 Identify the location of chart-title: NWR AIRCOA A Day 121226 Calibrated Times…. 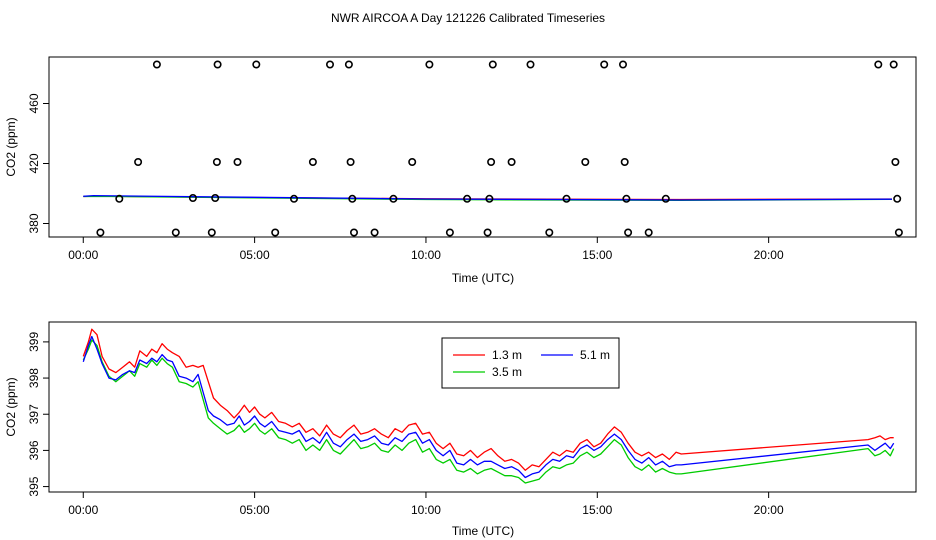
(468, 18).